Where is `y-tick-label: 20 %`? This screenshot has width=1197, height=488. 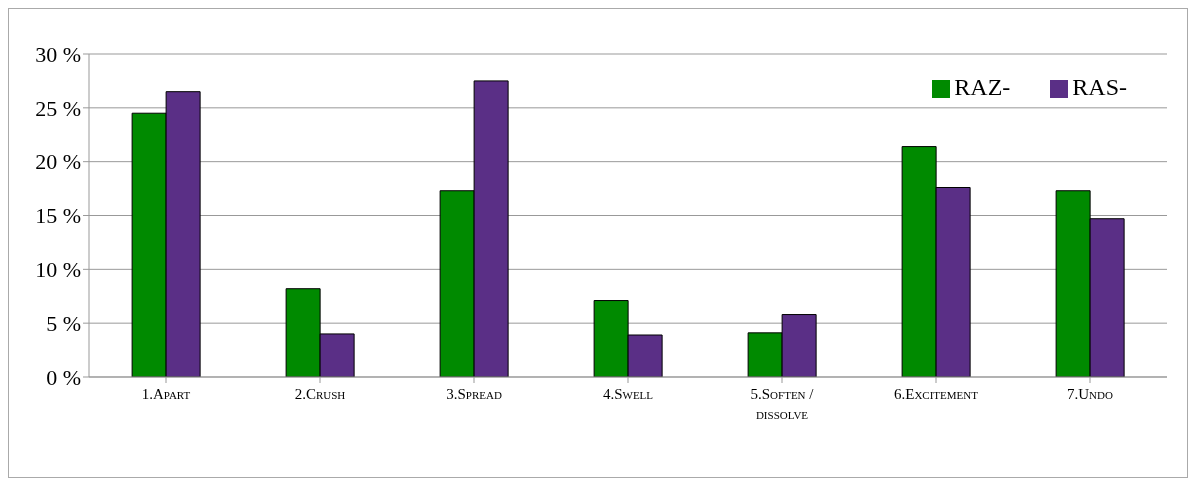
y-tick-label: 20 % is located at coordinates (58, 162).